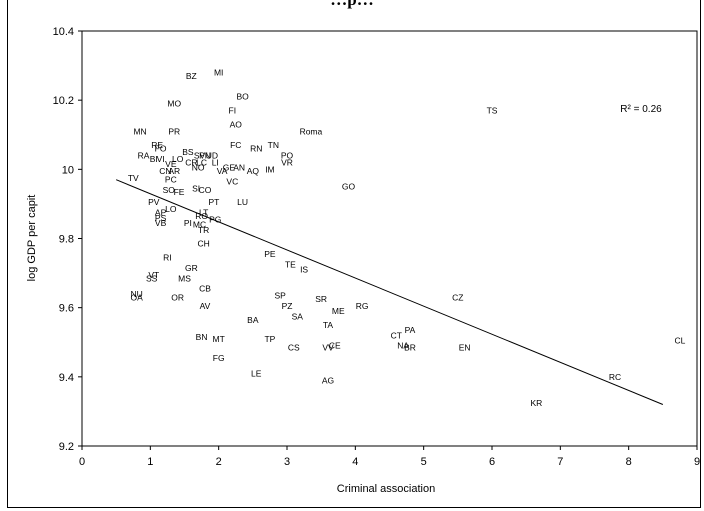 This screenshot has height=511, width=704. What do you see at coordinates (157, 145) in the screenshot?
I see `point-label: RE` at bounding box center [157, 145].